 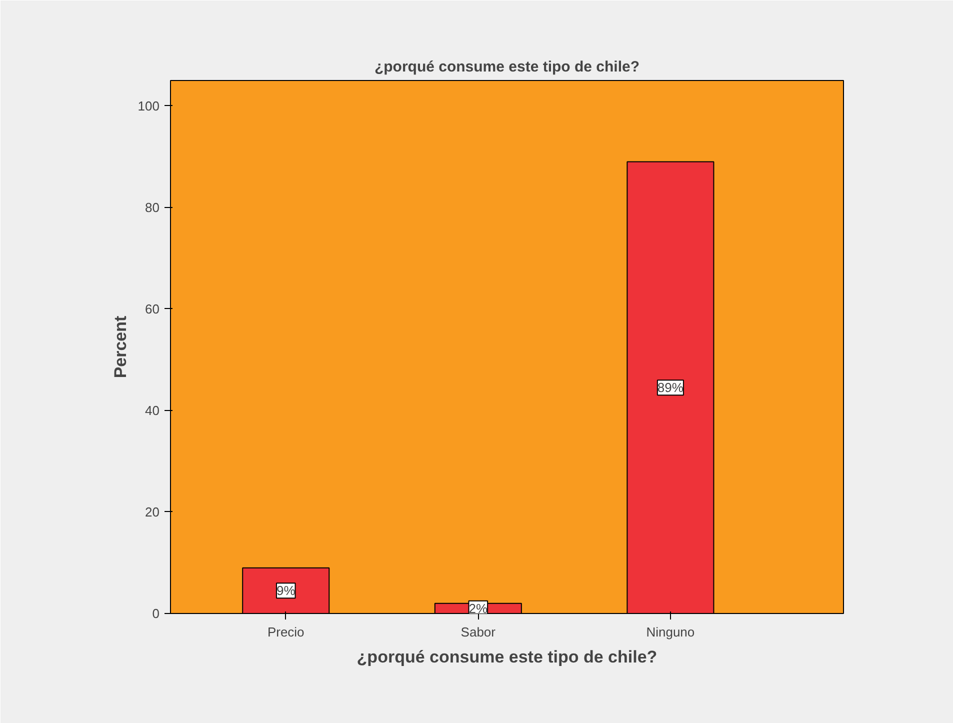 I want to click on data-label: 89%, so click(x=670, y=388).